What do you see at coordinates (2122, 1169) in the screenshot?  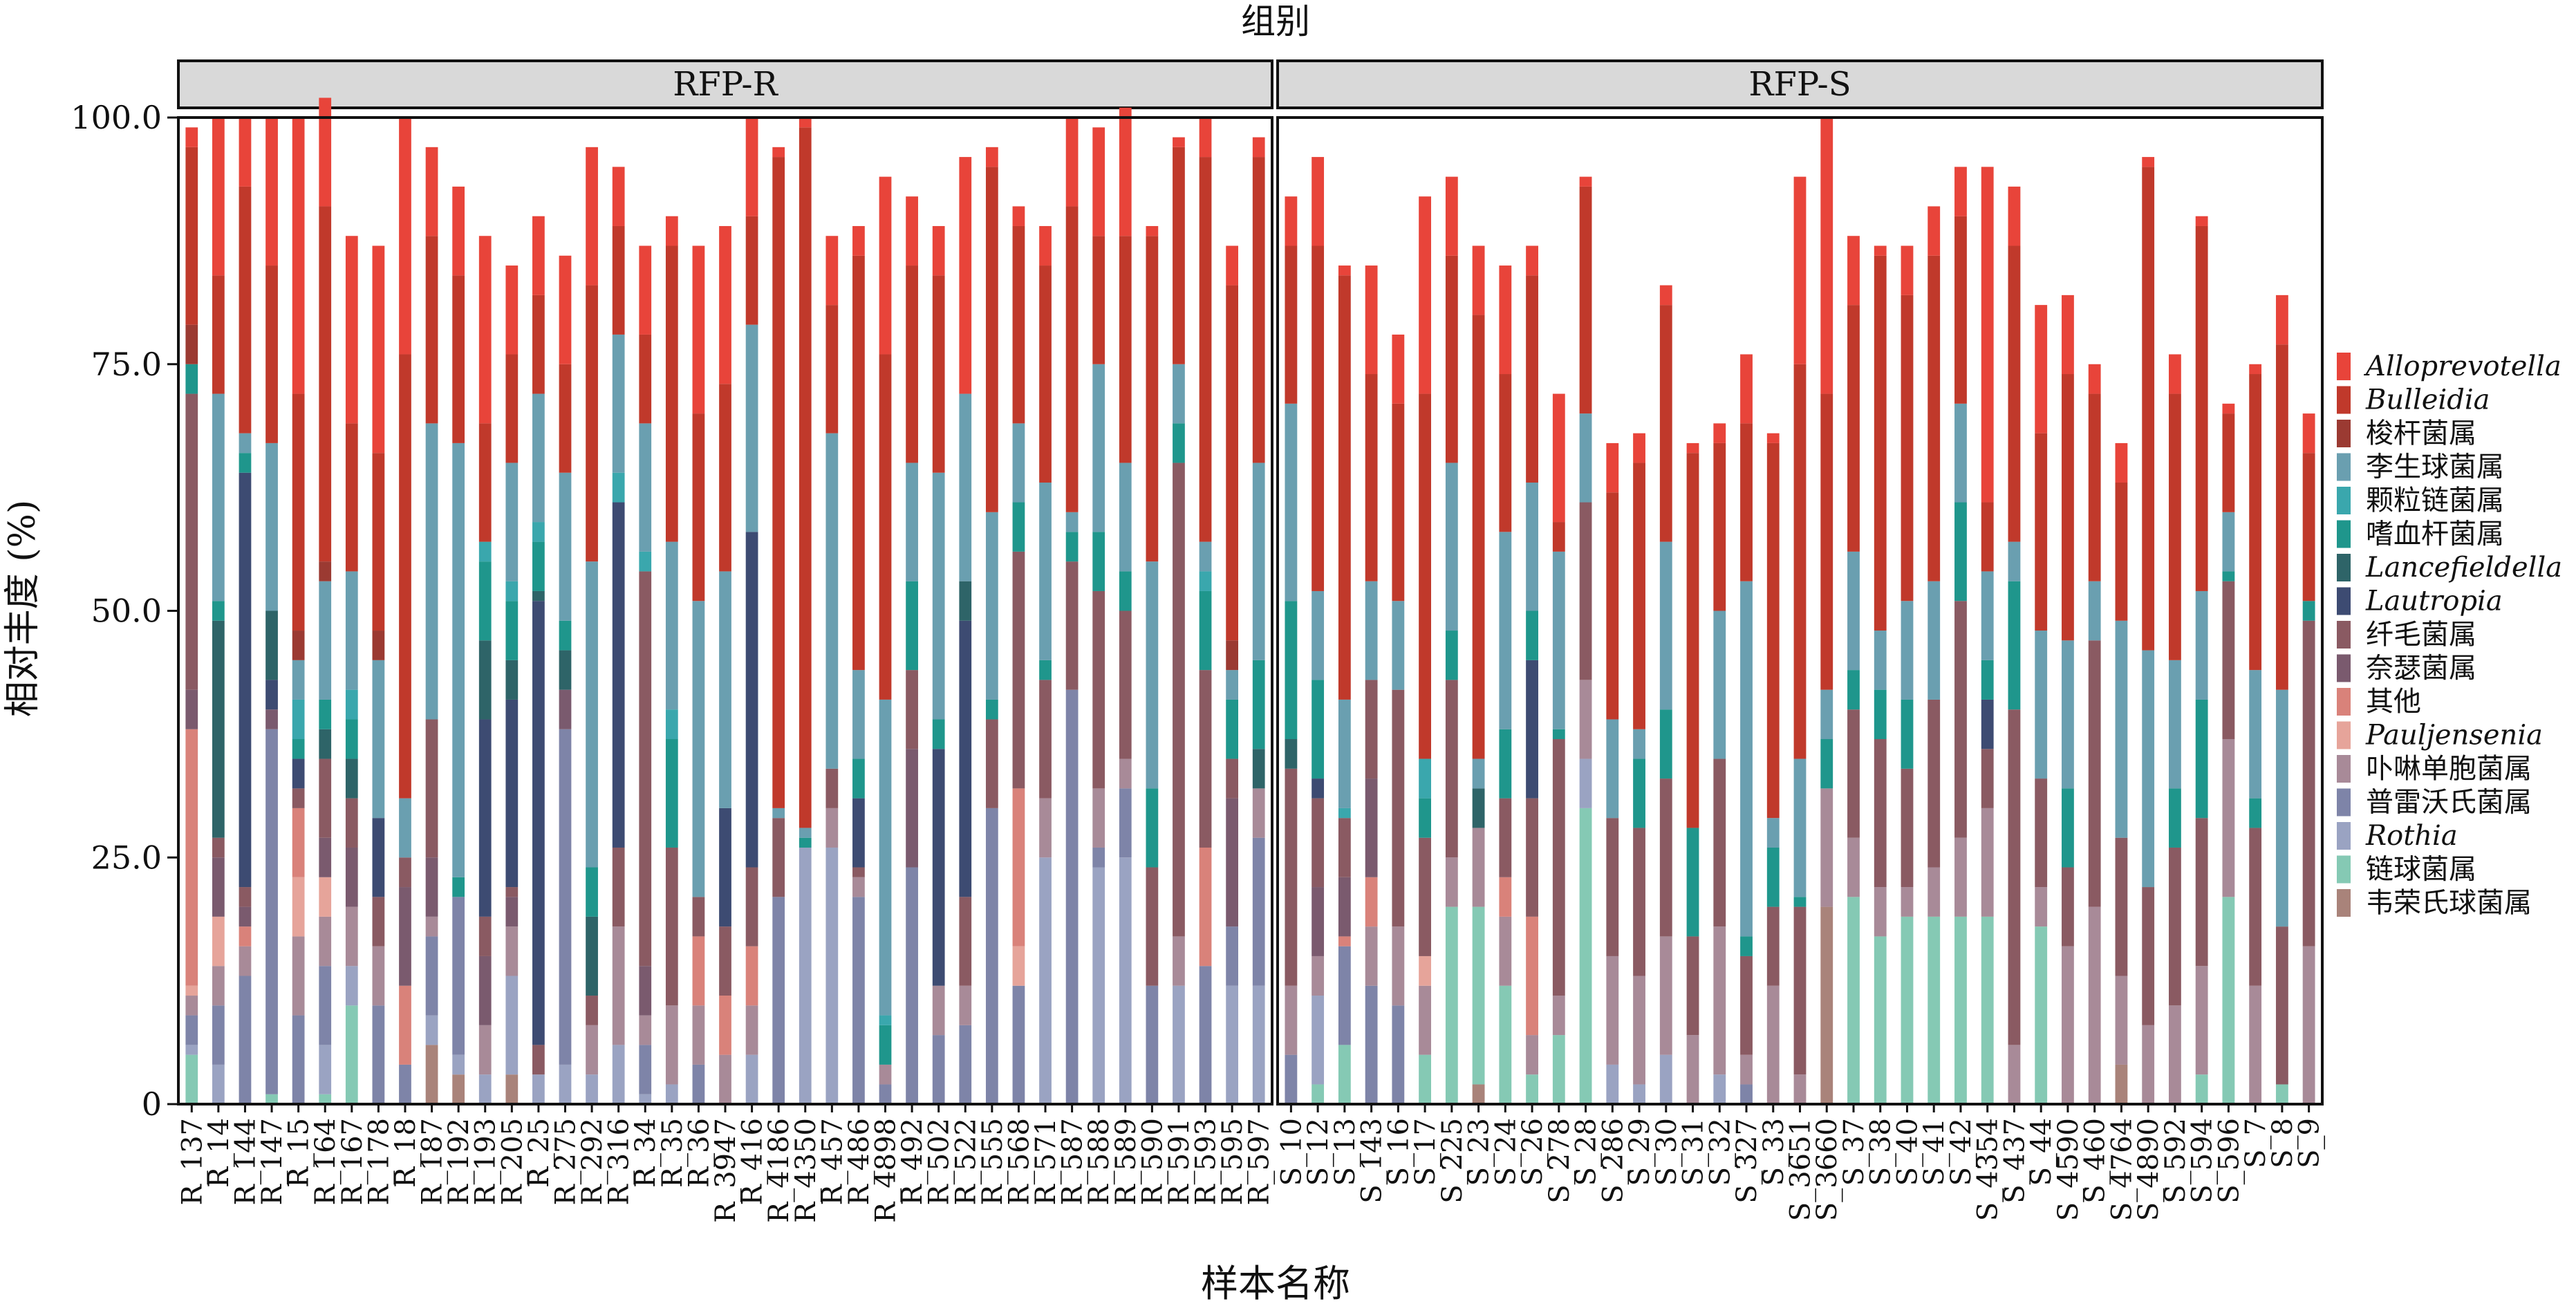 I see `x-tick-label: S_4764` at bounding box center [2122, 1169].